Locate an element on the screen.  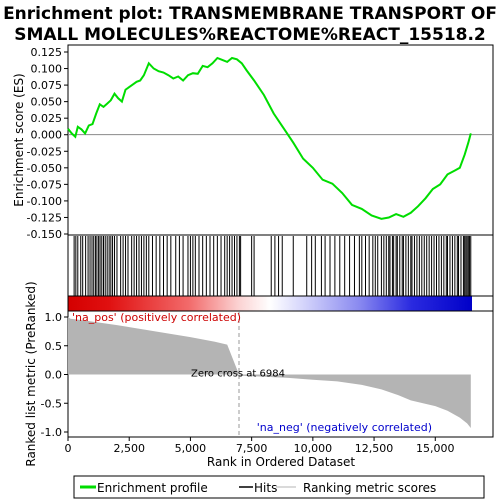
es-y-tick-label: 0.075 is located at coordinates (47, 85).